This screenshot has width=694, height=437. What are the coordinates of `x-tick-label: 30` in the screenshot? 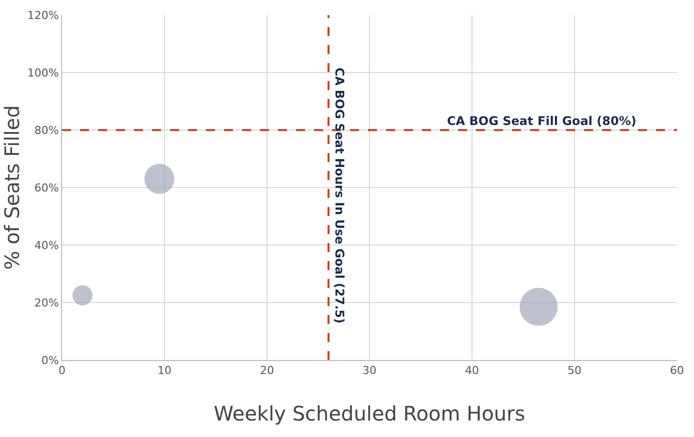 It's located at (369, 371).